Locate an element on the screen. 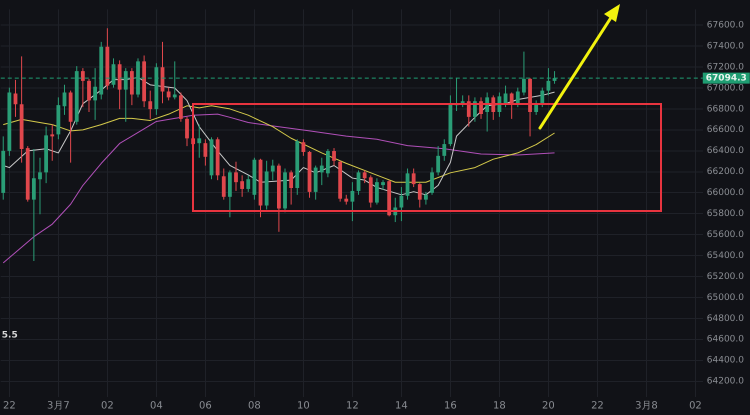  y-tick-label: 64400.0 is located at coordinates (725, 361).